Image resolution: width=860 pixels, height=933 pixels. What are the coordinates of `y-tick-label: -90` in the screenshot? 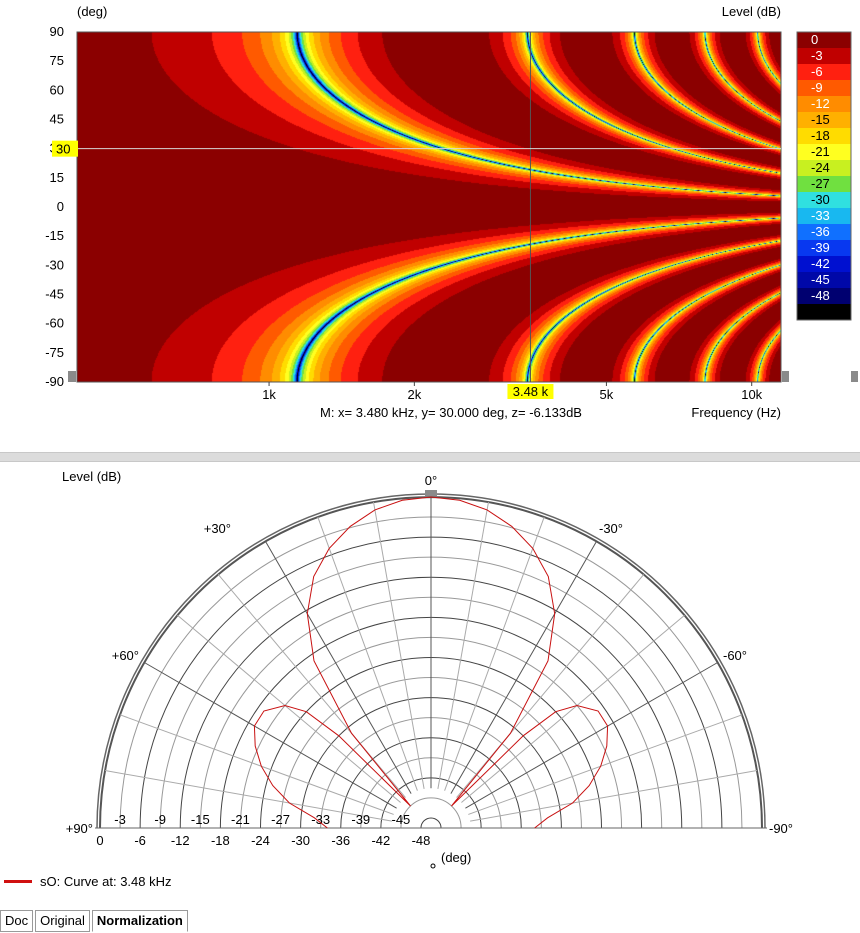 It's located at (54, 381).